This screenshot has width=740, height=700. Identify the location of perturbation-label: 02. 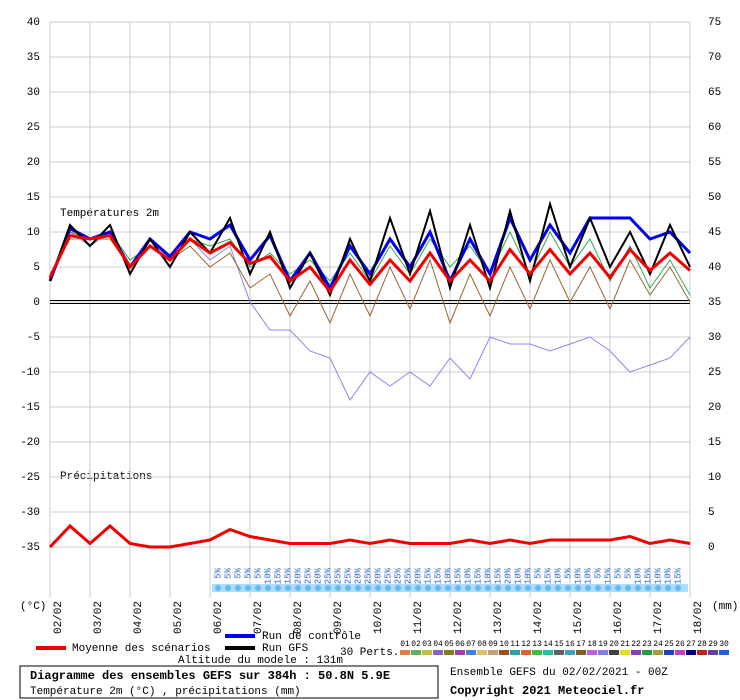
(416, 644).